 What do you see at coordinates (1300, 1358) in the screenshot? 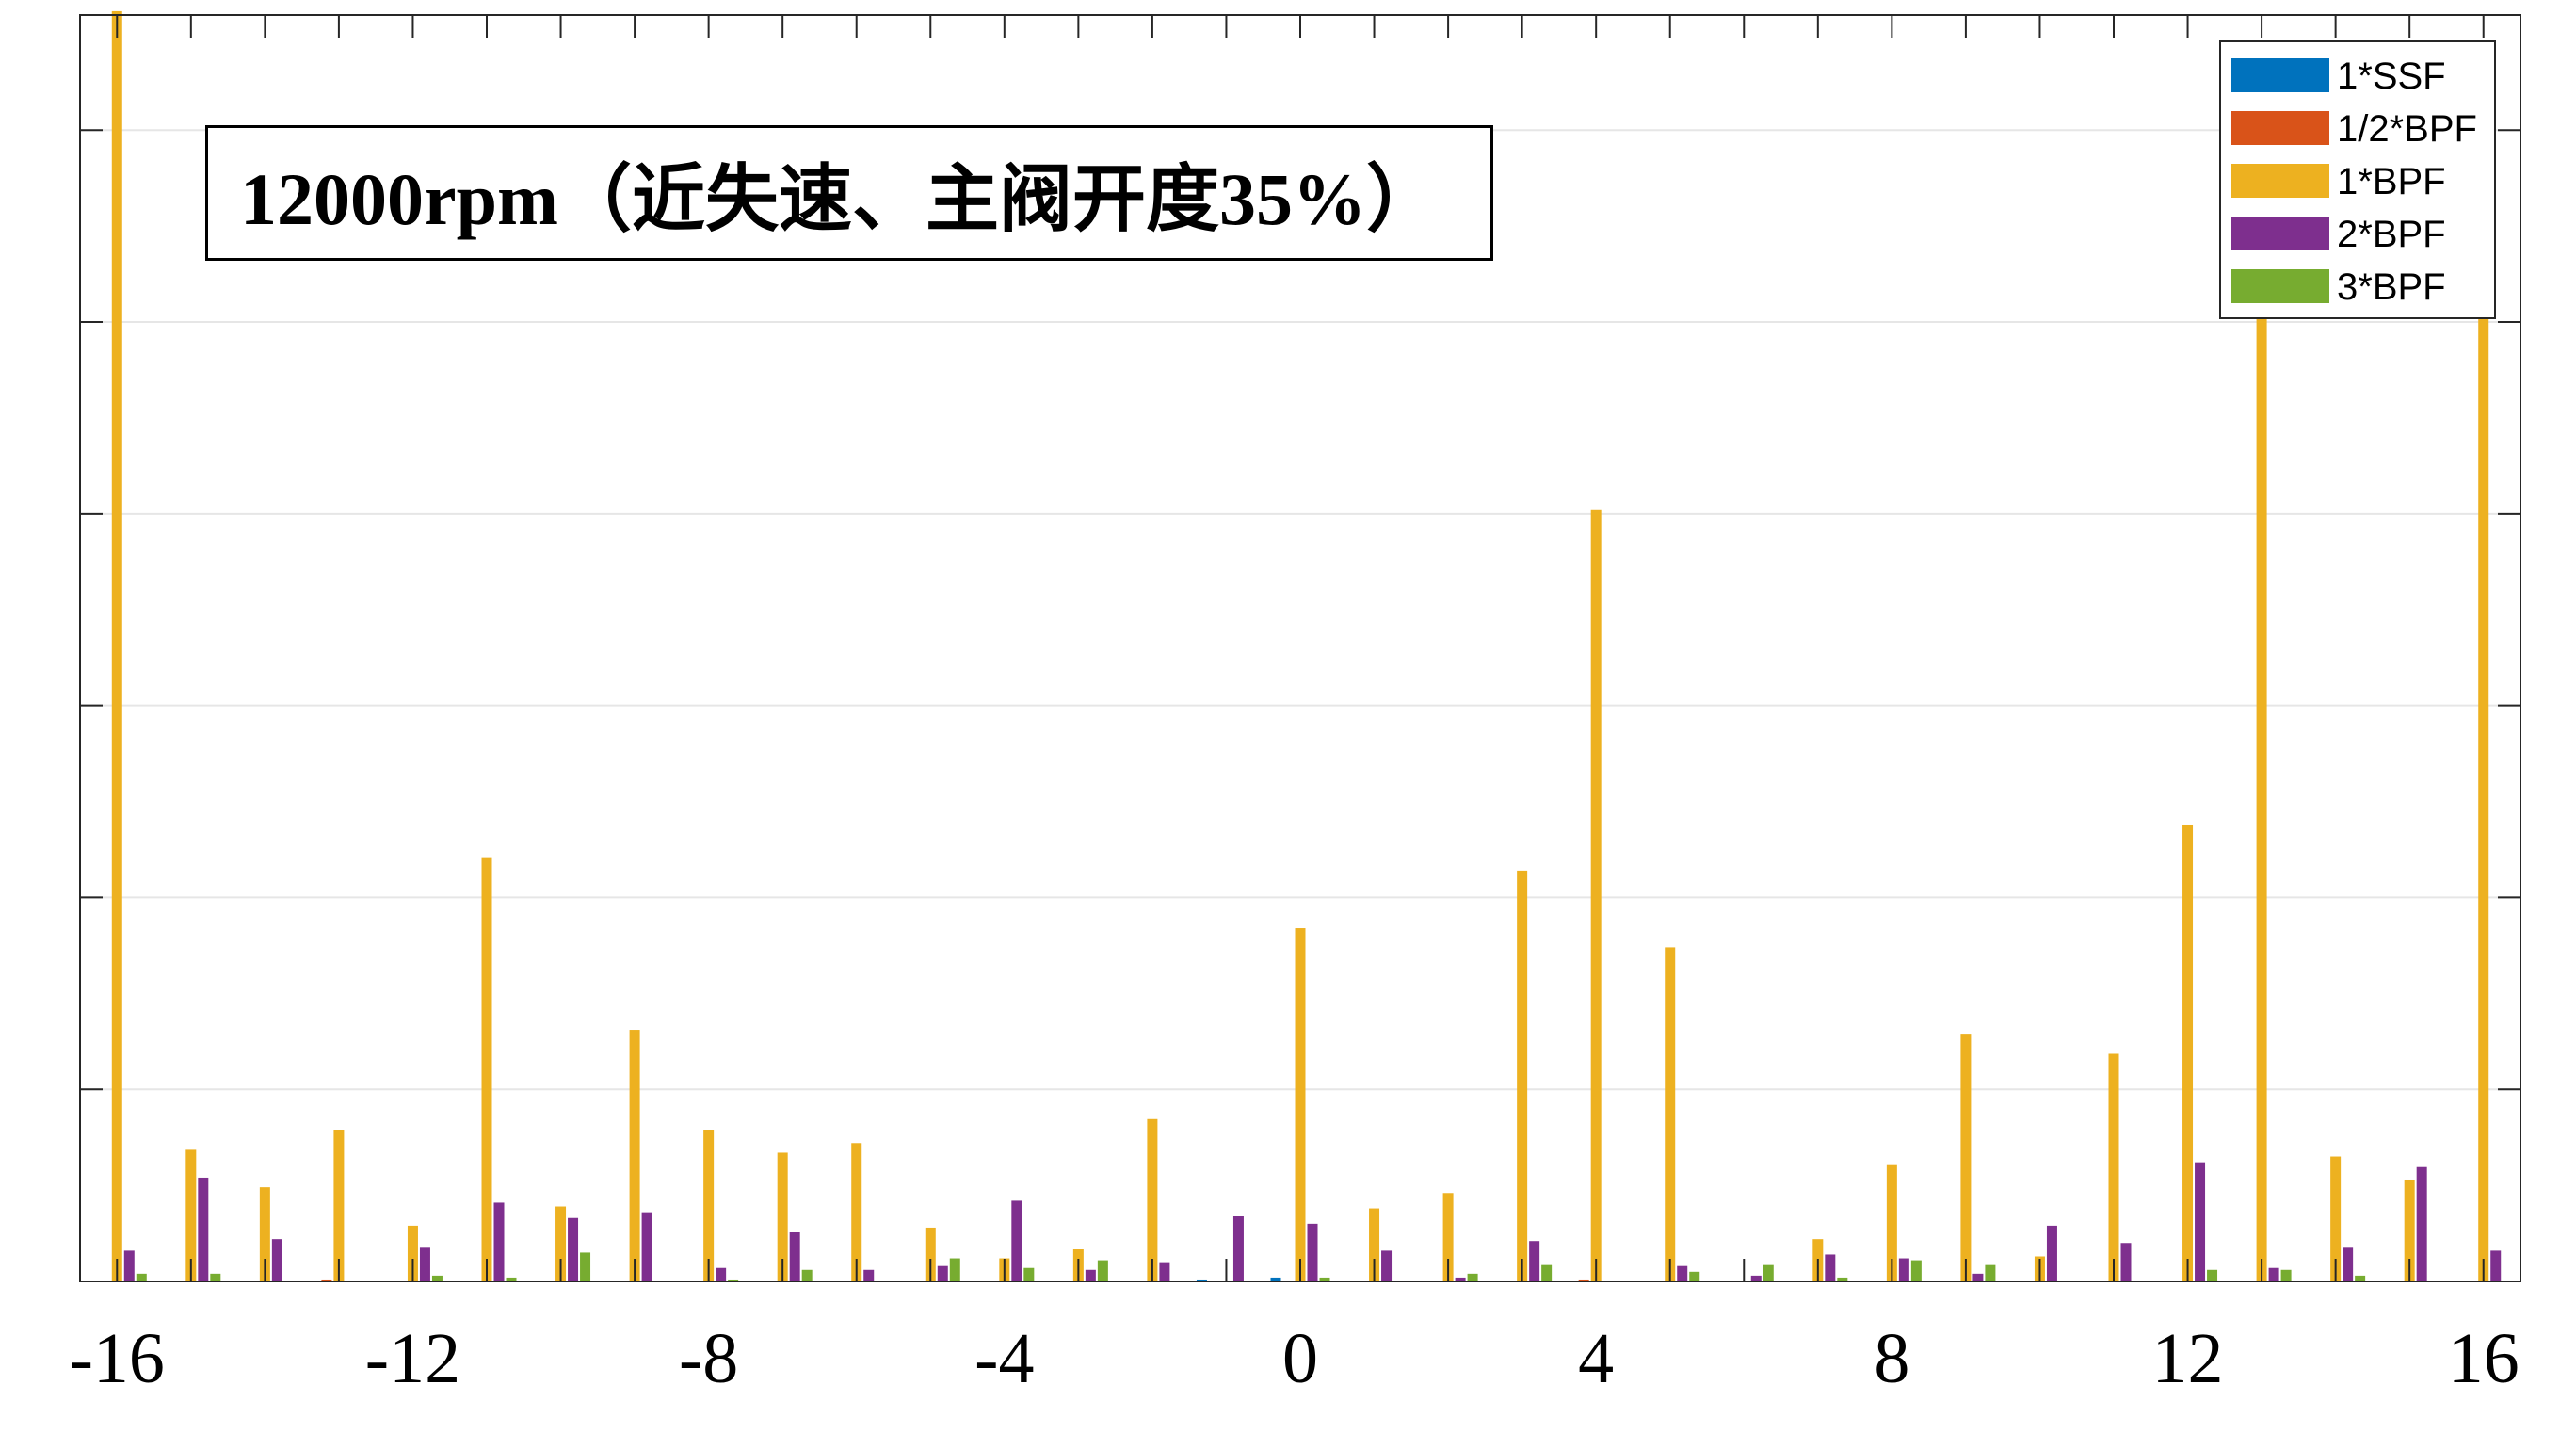
I see `x-tick-label-4: 0` at bounding box center [1300, 1358].